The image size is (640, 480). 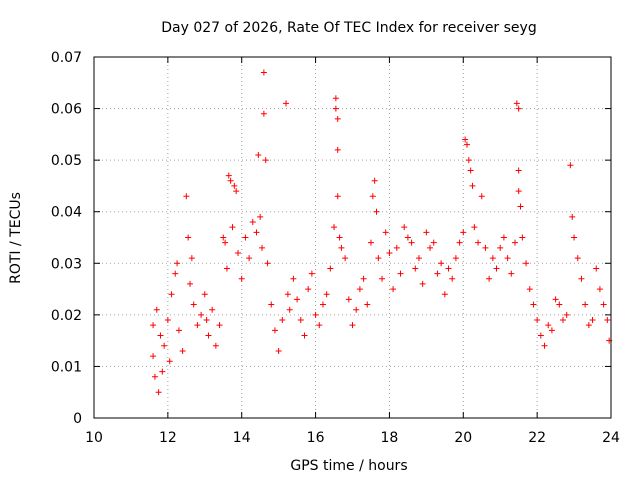 What do you see at coordinates (66, 316) in the screenshot?
I see `y-tick-label: 0.02` at bounding box center [66, 316].